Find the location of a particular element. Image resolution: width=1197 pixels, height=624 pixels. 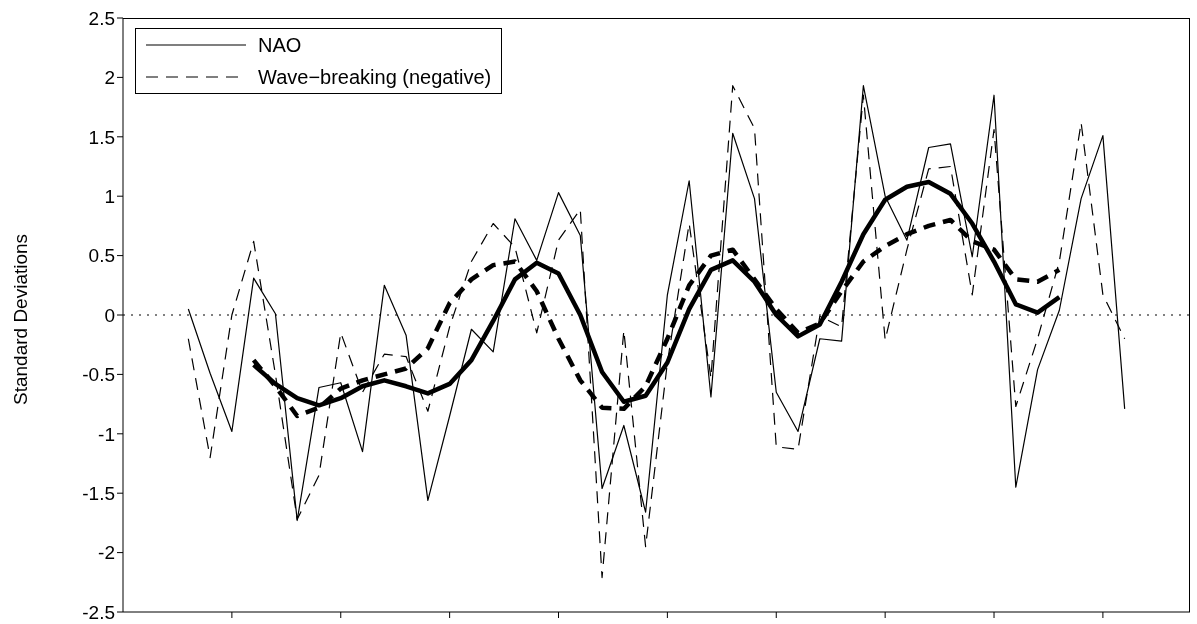

y-tick-label: 0.5 is located at coordinates (101, 256).